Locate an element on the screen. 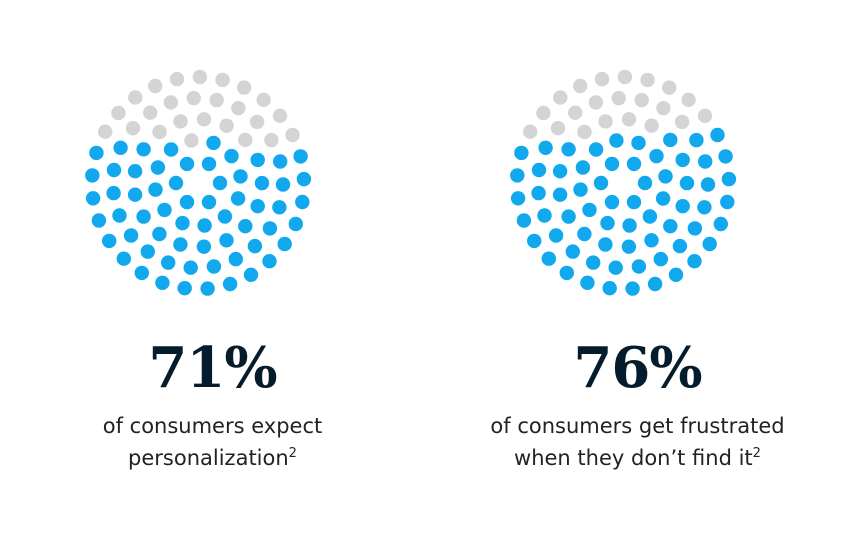  caption-line-2: when they don’t find it2 is located at coordinates (637, 458).